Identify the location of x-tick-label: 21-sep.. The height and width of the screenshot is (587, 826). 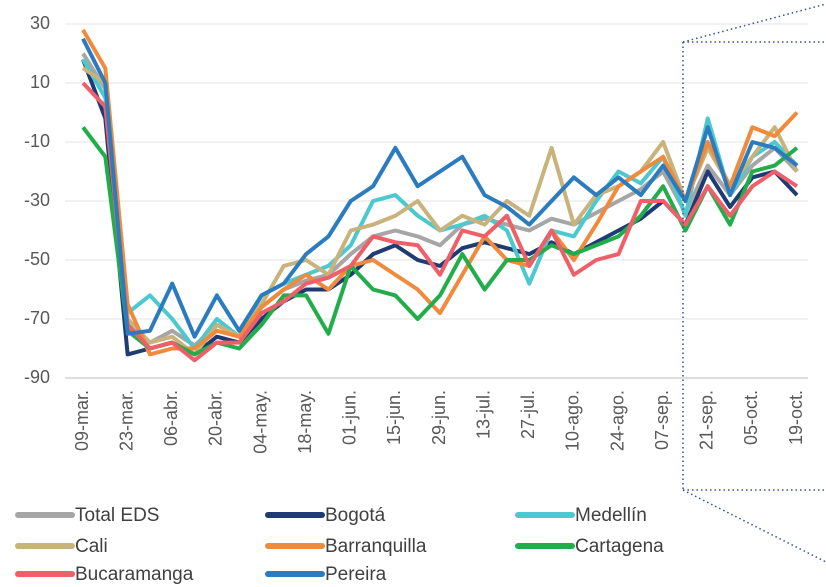
(707, 420).